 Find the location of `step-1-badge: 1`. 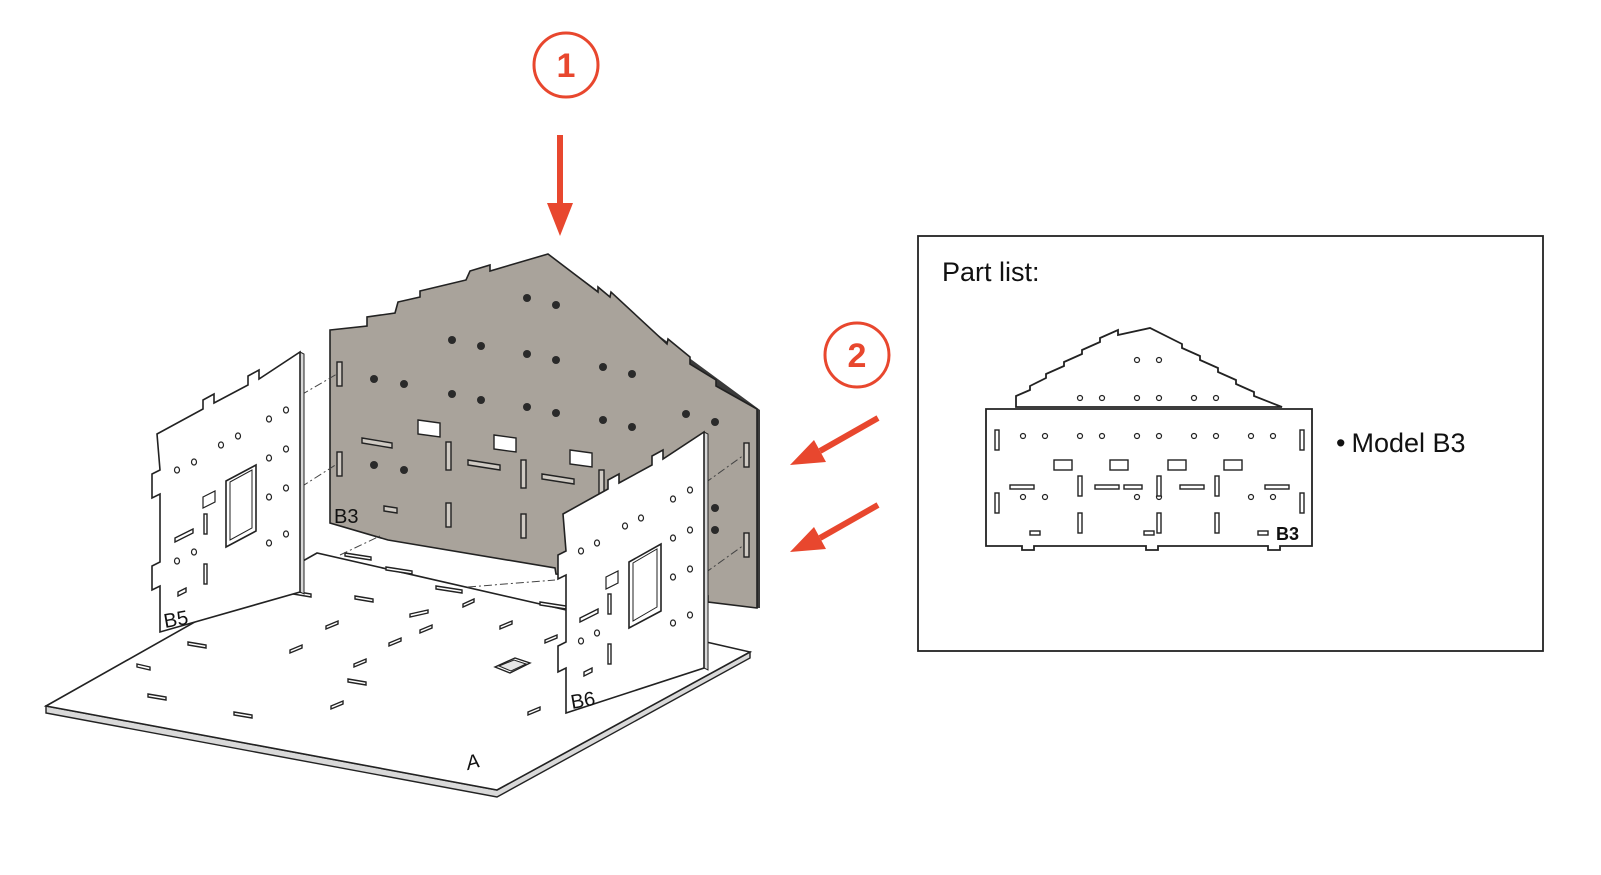

step-1-badge: 1 is located at coordinates (566, 65).